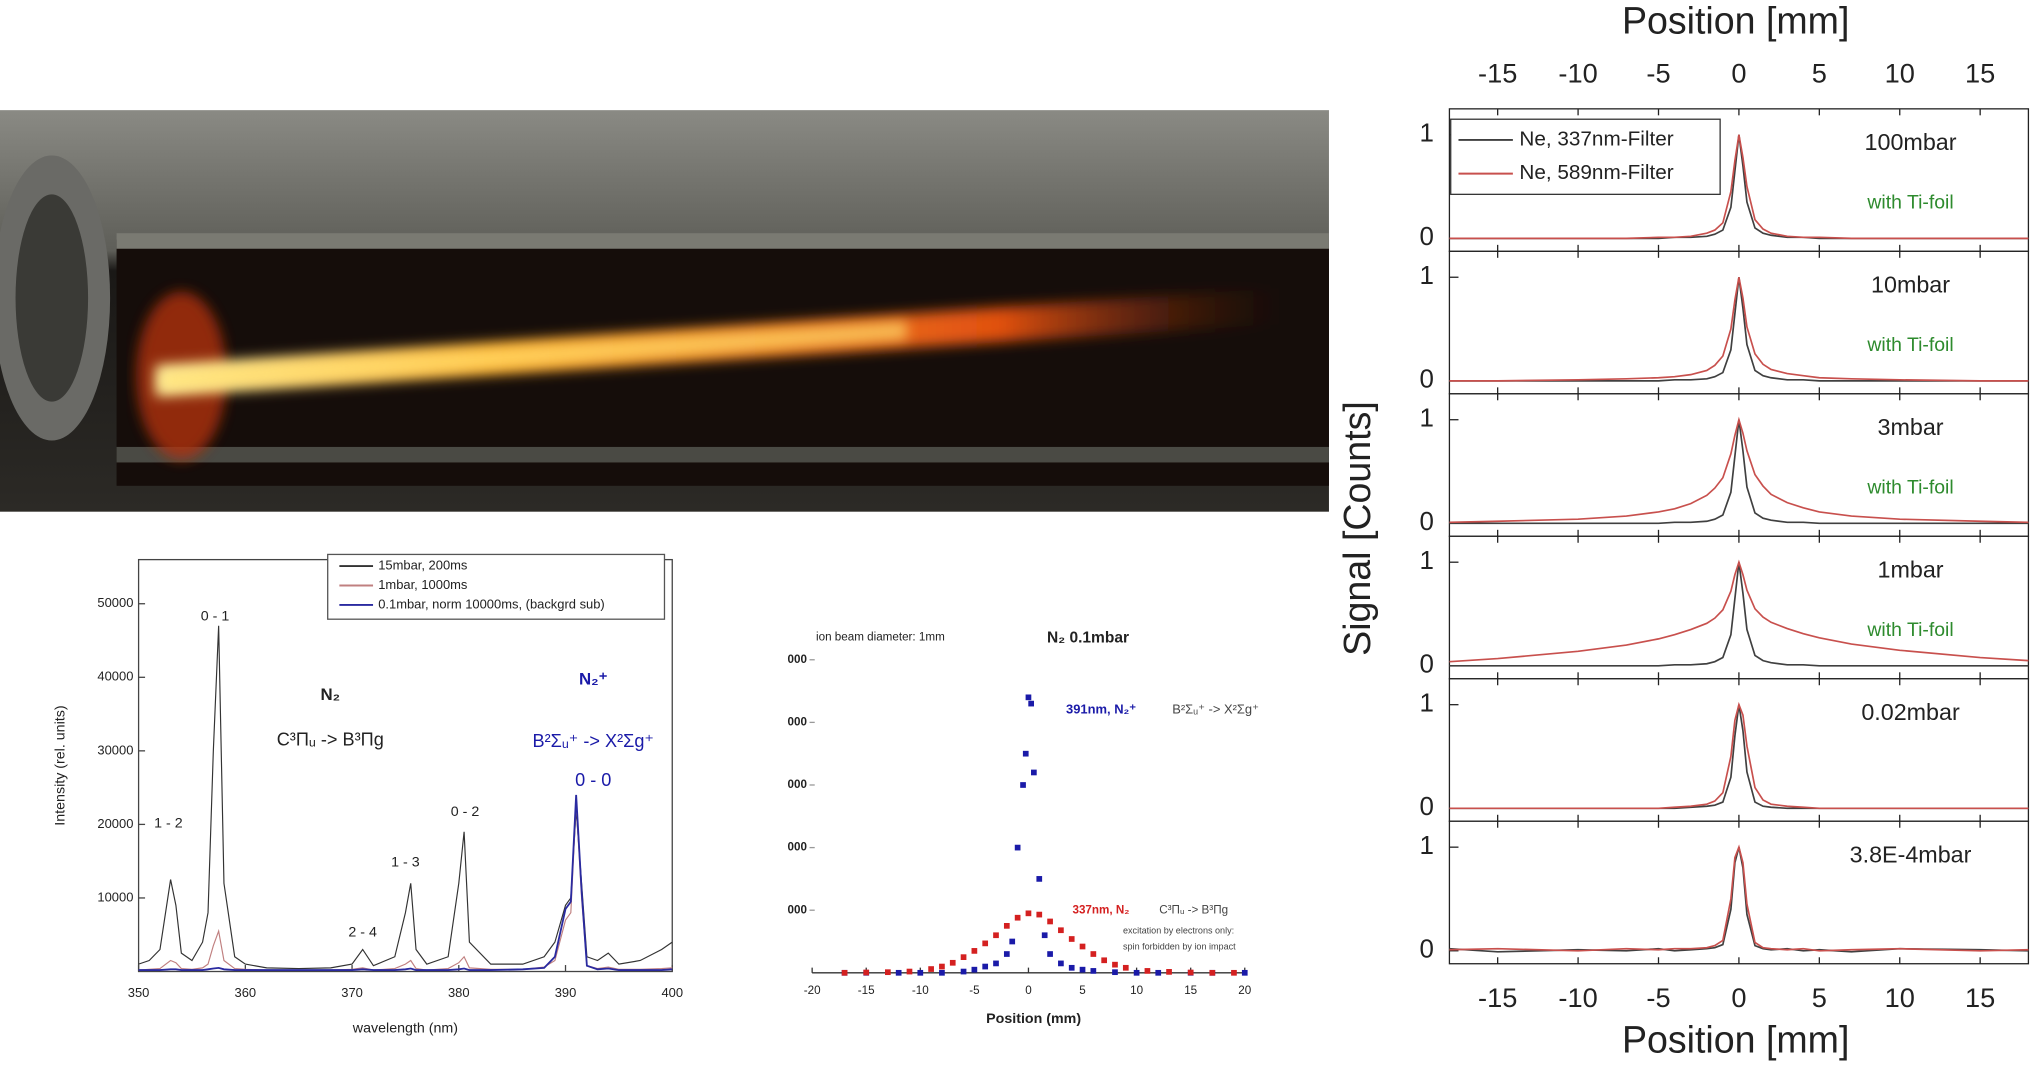  What do you see at coordinates (1735, 1040) in the screenshot?
I see `x-axis-label: Position [mm]` at bounding box center [1735, 1040].